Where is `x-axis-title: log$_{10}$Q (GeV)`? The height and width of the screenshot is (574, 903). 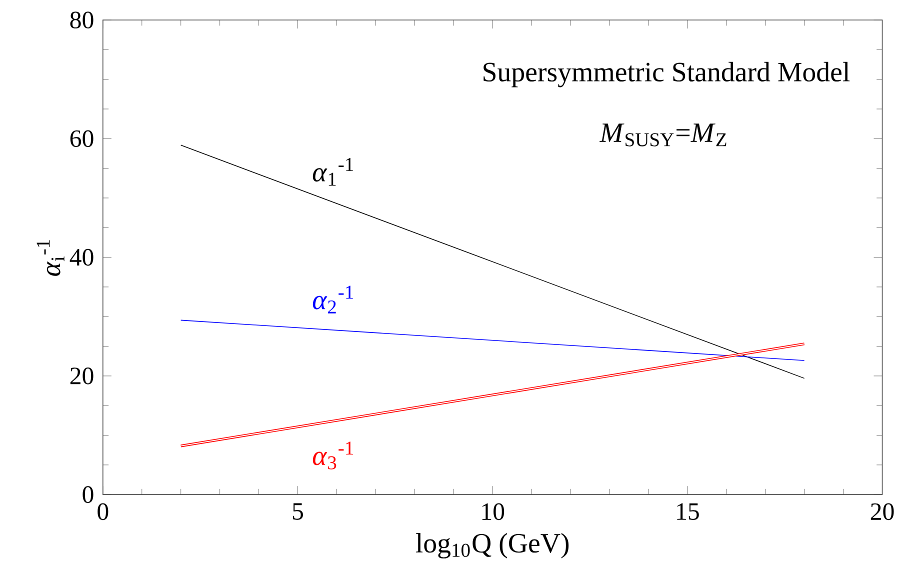 x-axis-title: log$_{10}$Q (GeV) is located at coordinates (492, 546).